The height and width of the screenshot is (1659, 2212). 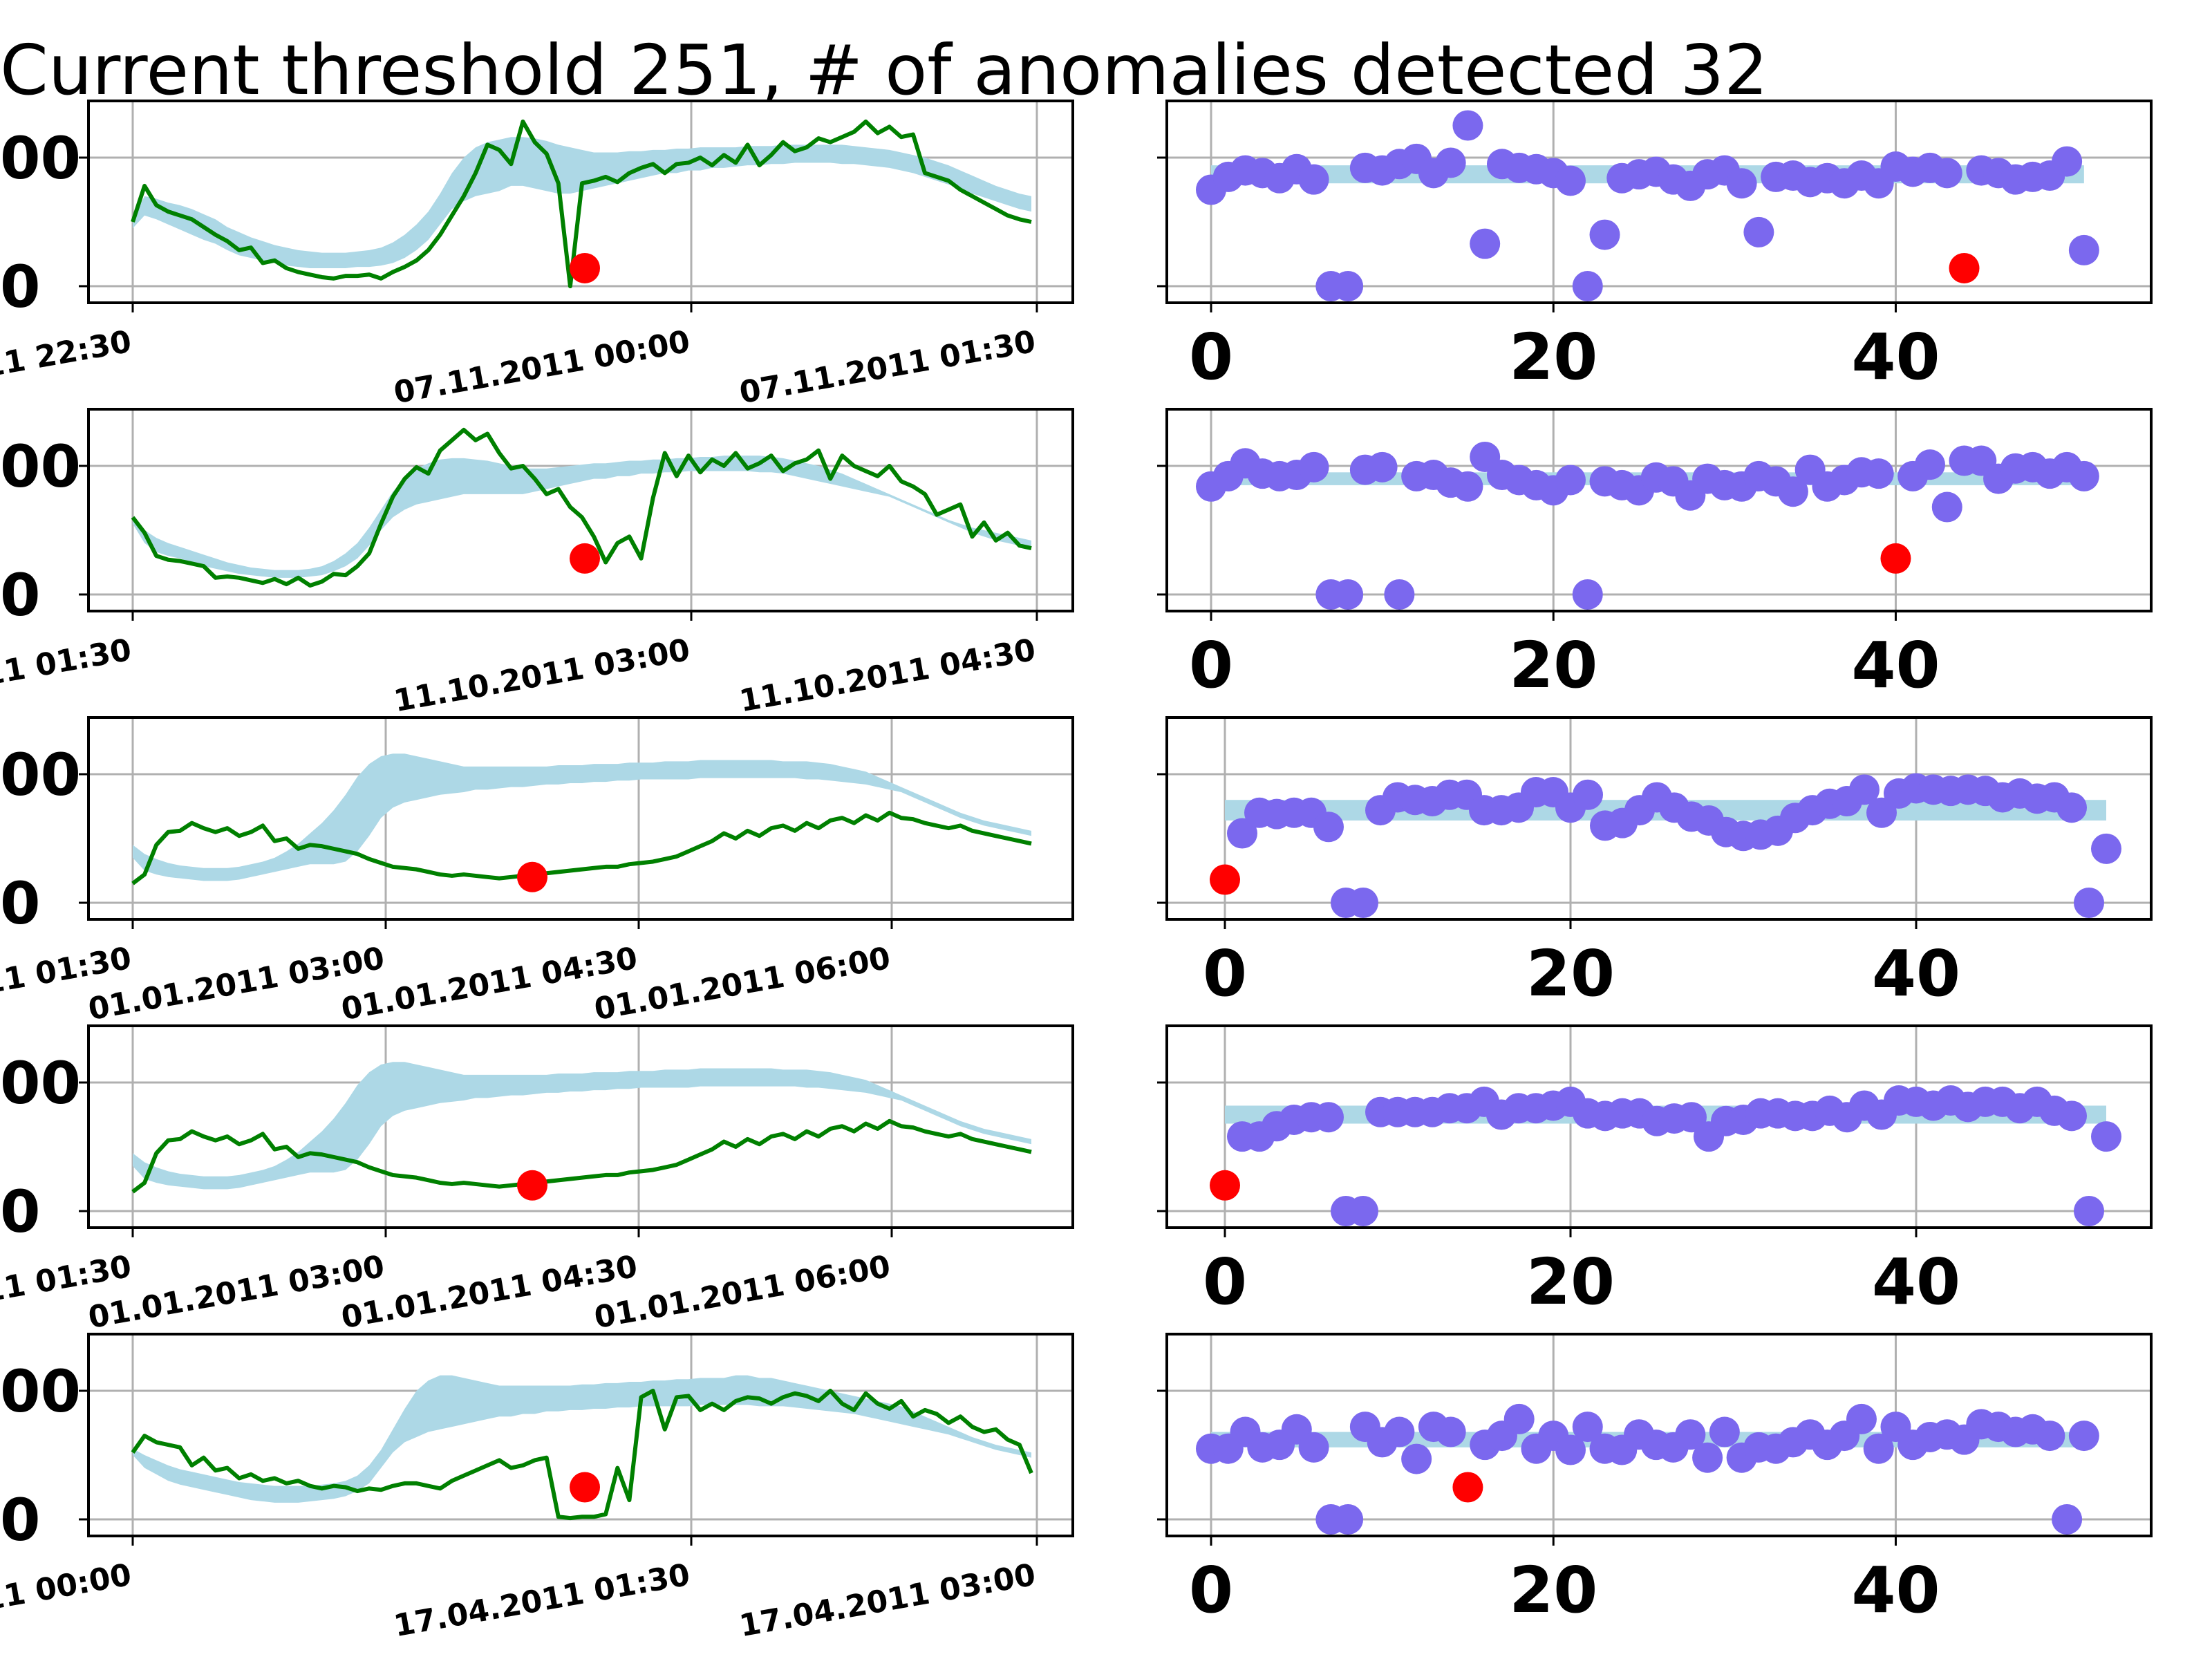 I want to click on row3-index-panel: 0 20 40, so click(x=1655, y=863).